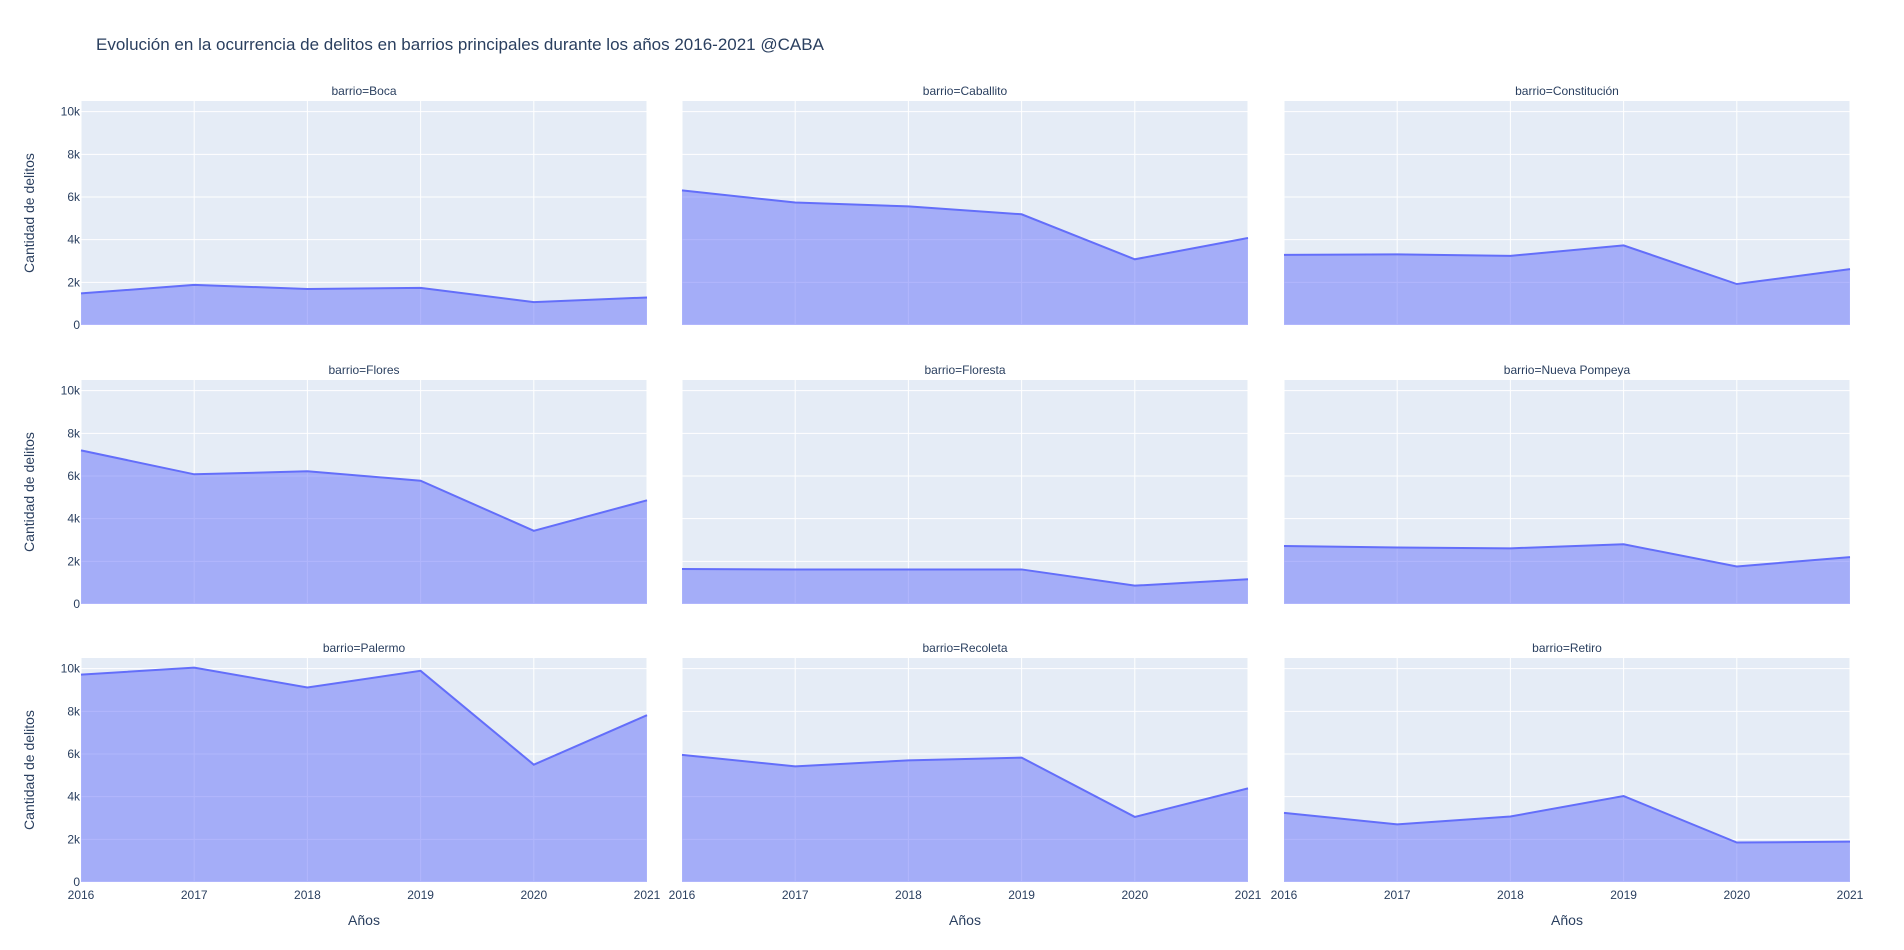 The height and width of the screenshot is (950, 1904). What do you see at coordinates (364, 648) in the screenshot?
I see `facet-title: barrio=Palermo` at bounding box center [364, 648].